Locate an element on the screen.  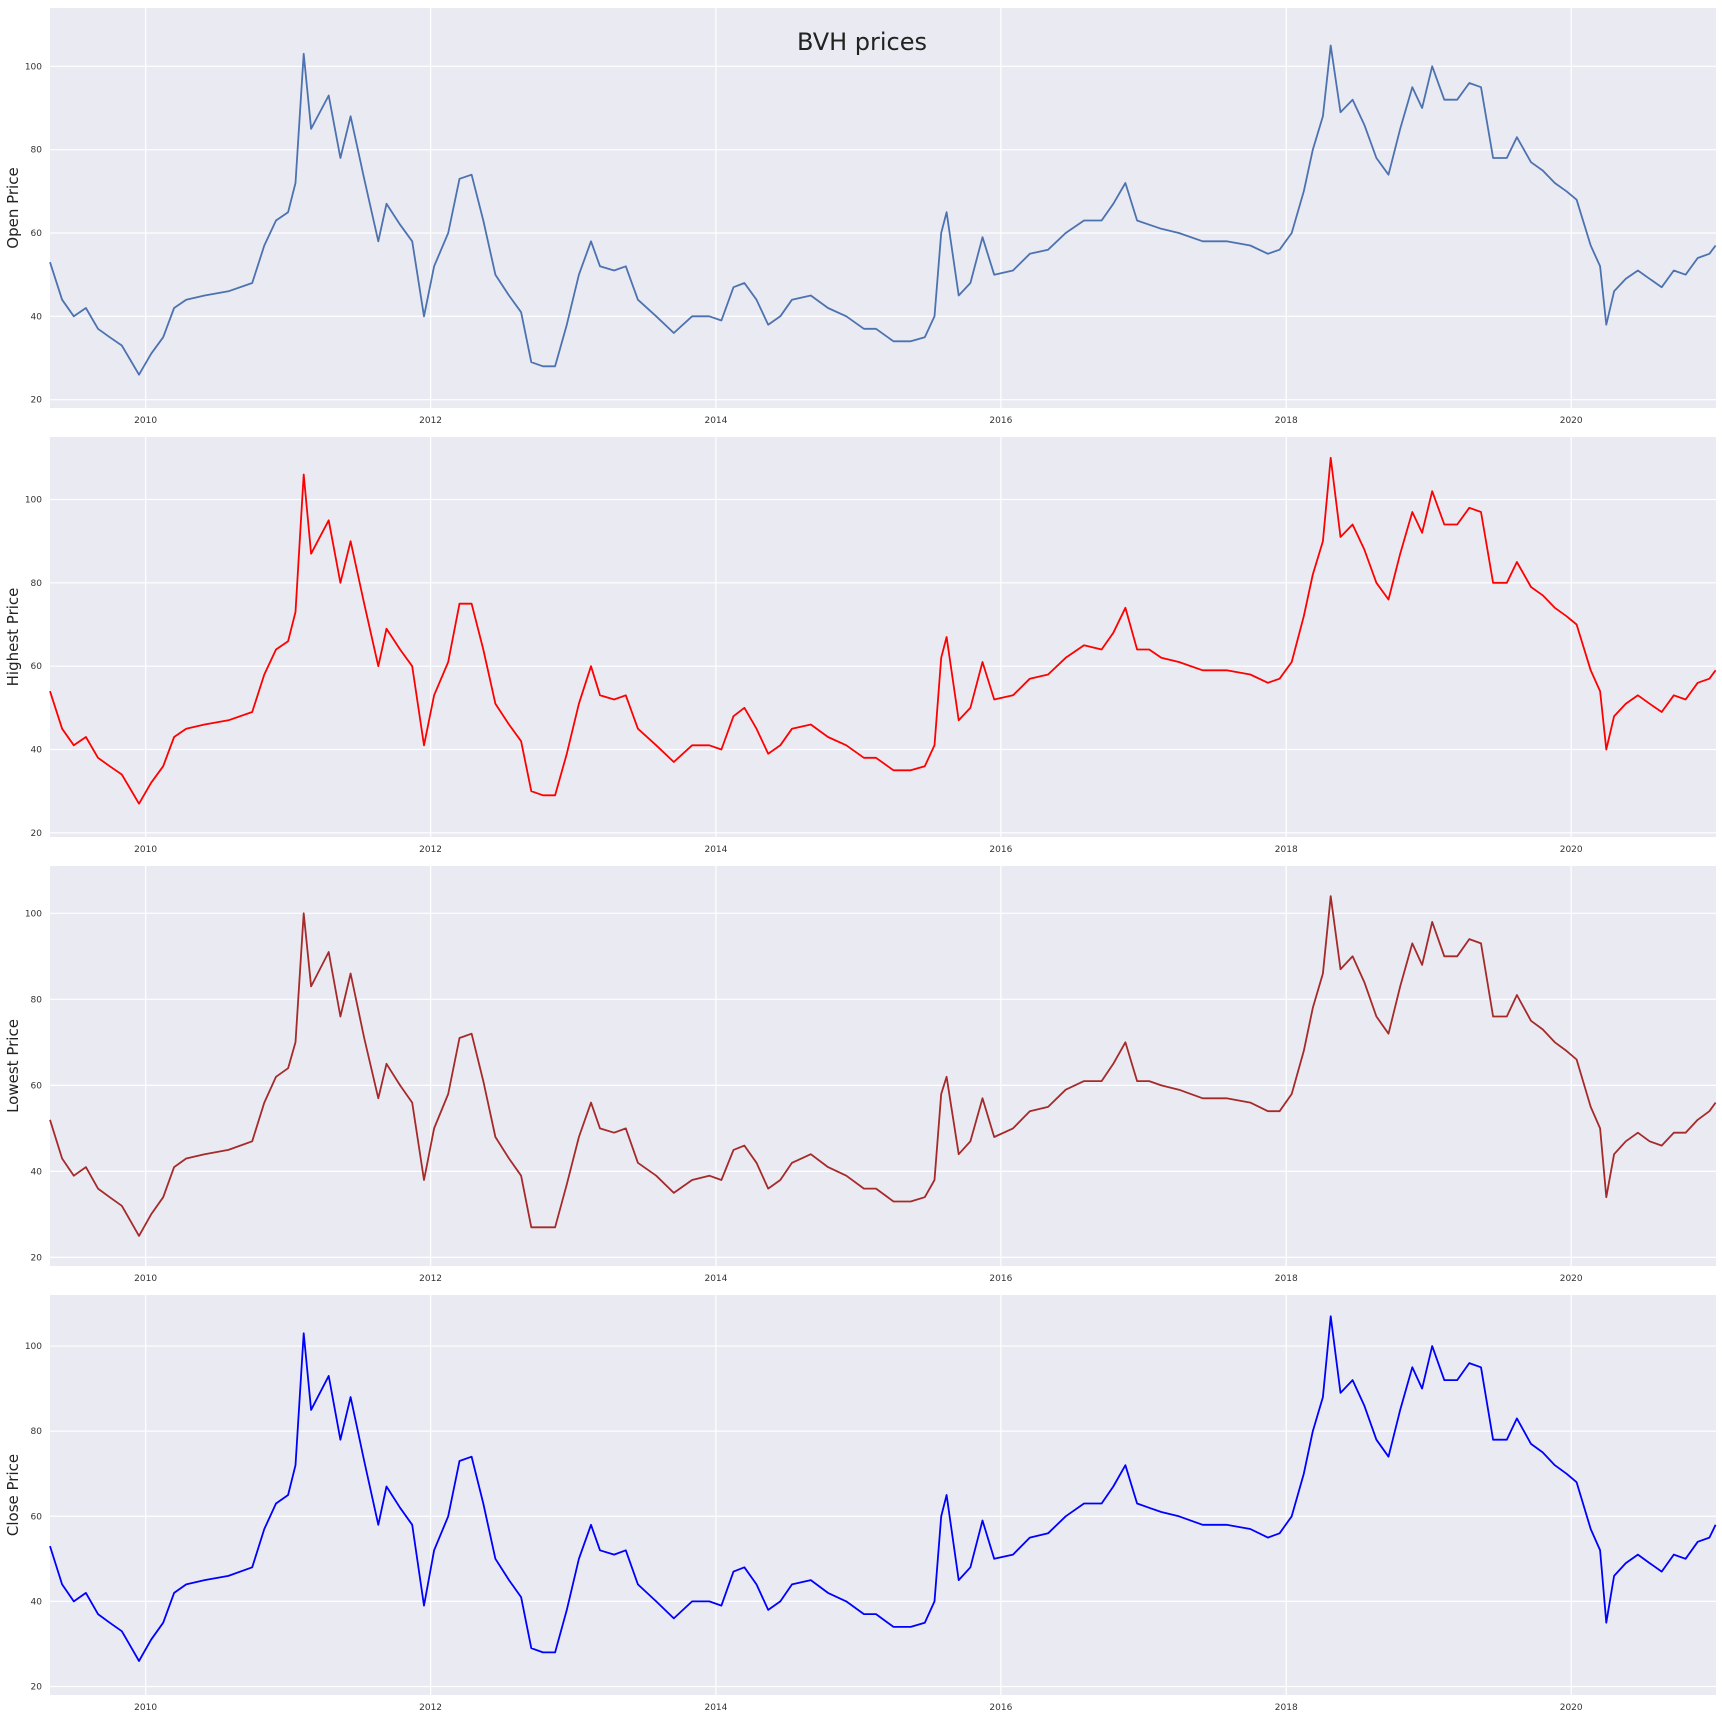
high-ylabel: Highest Price is located at coordinates (13, 637).